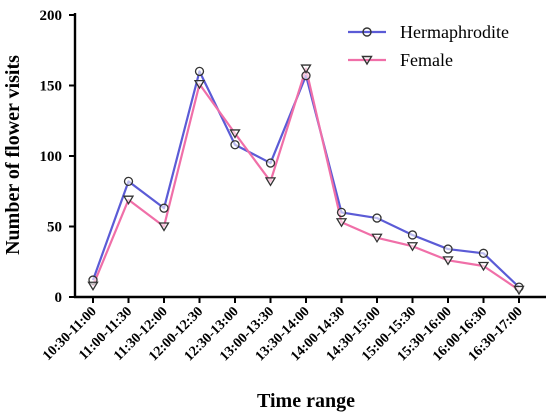  What do you see at coordinates (51, 16) in the screenshot?
I see `y-tick-label: 200` at bounding box center [51, 16].